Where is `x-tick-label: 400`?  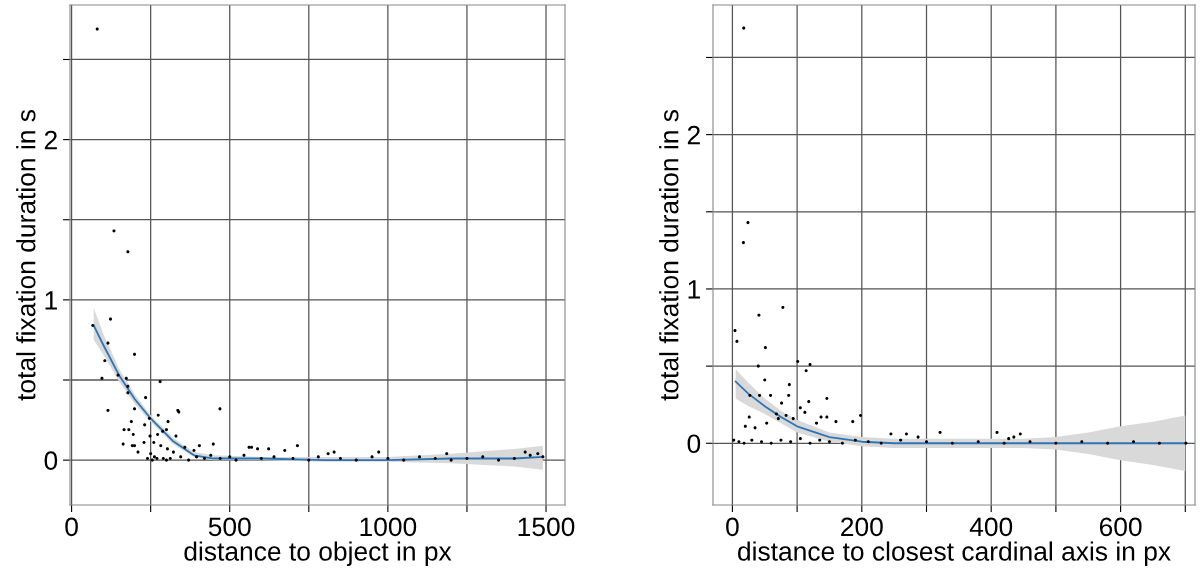
x-tick-label: 400 is located at coordinates (991, 527).